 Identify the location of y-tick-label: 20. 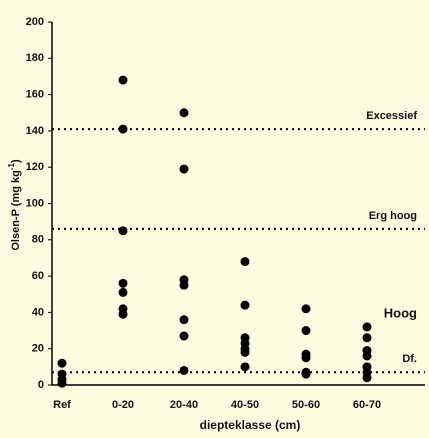
(38, 349).